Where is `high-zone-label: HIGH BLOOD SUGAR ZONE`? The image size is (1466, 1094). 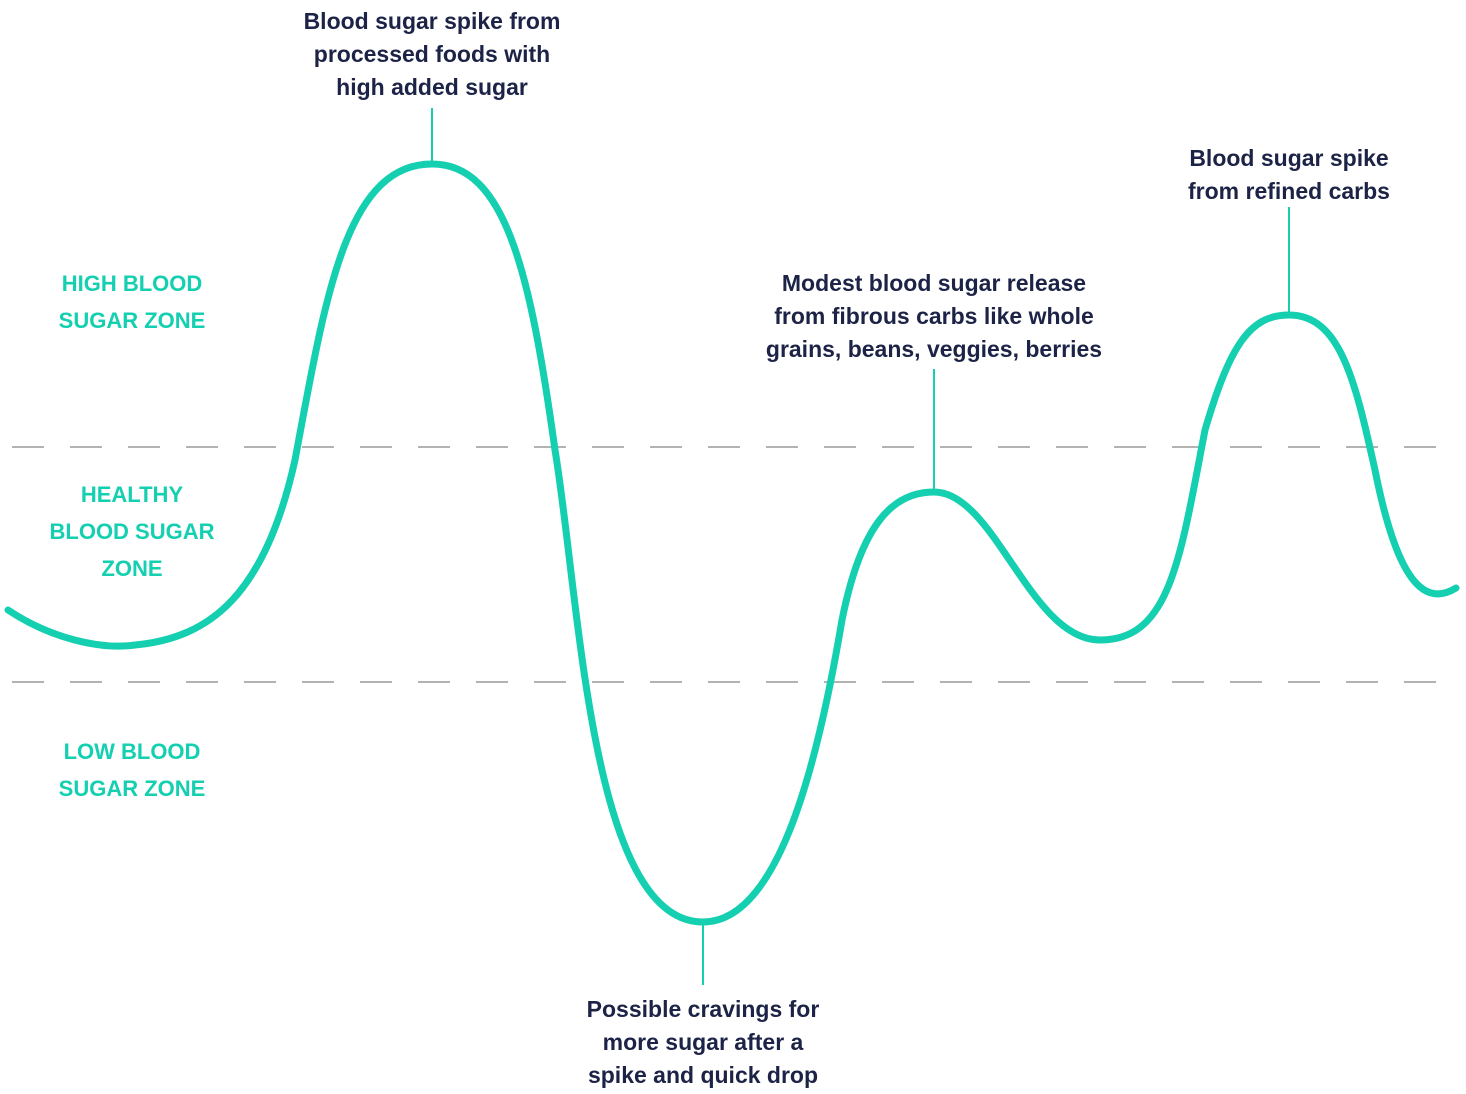
high-zone-label: HIGH BLOOD SUGAR ZONE is located at coordinates (132, 302).